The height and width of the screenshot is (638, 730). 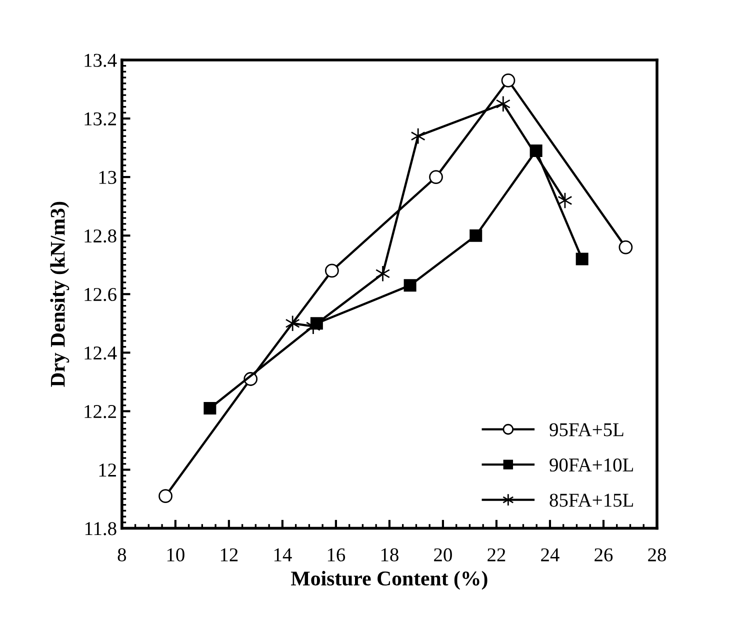 I want to click on y-tick-label: 12.4, so click(x=100, y=353).